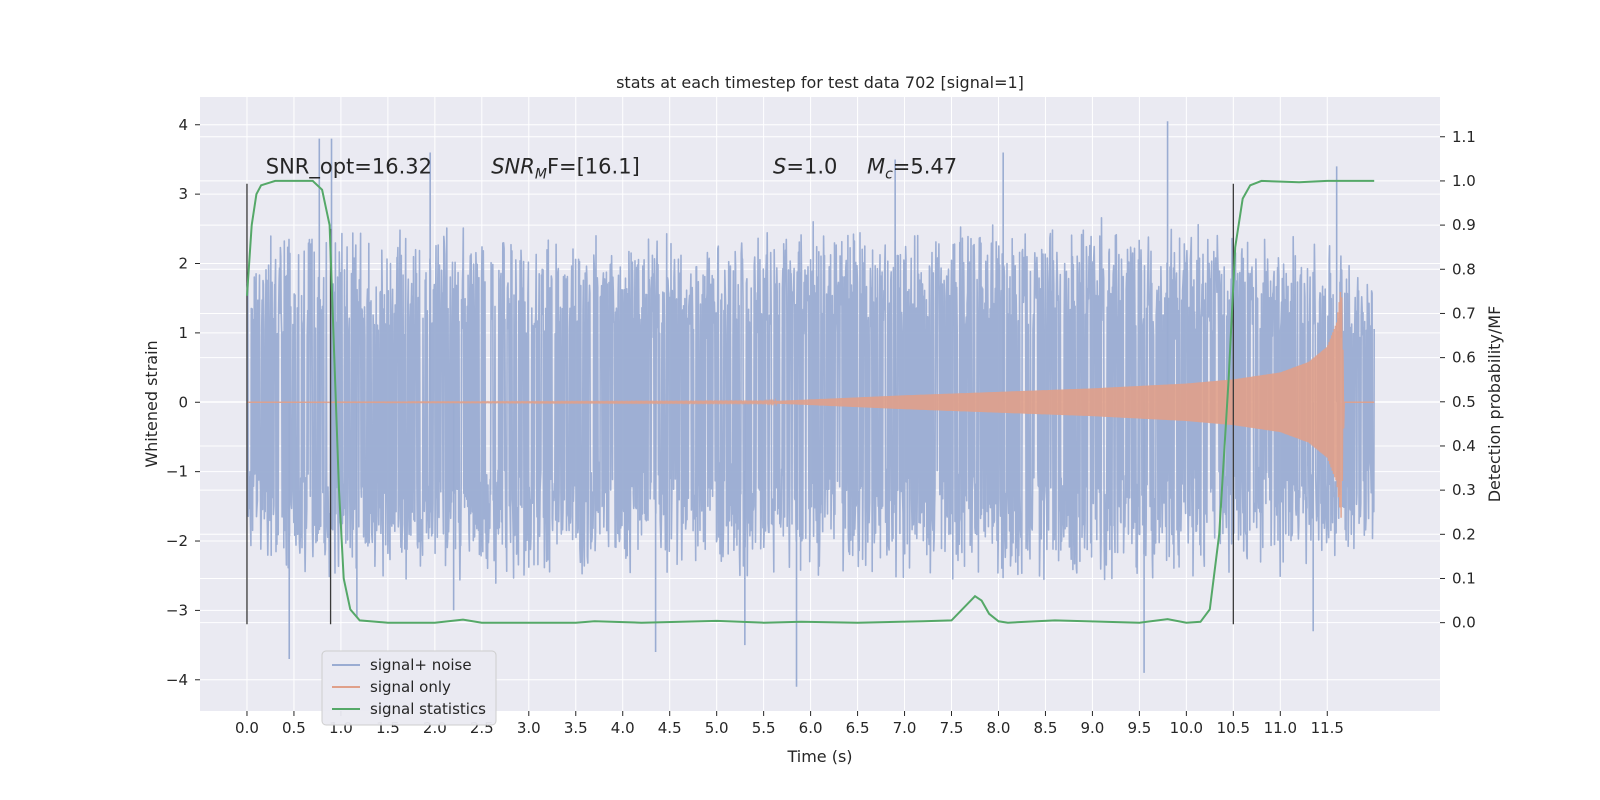 The width and height of the screenshot is (1600, 800). What do you see at coordinates (811, 166) in the screenshot?
I see `annotation-part: =1.0` at bounding box center [811, 166].